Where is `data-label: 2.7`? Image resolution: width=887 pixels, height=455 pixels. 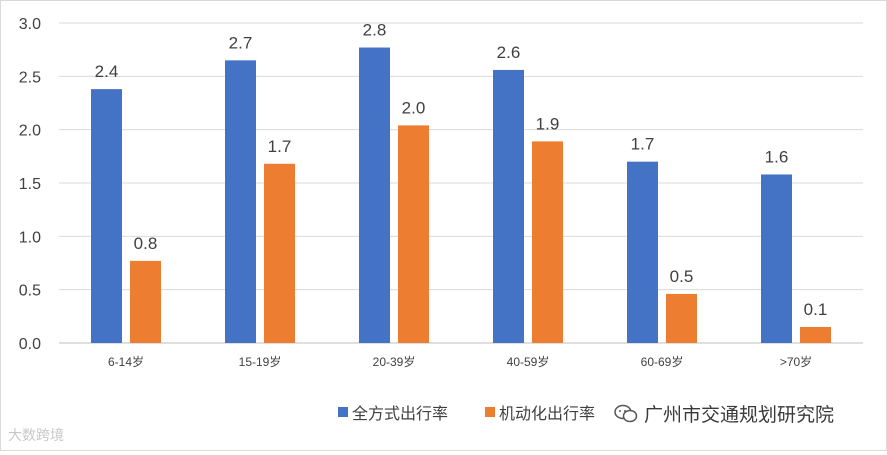
data-label: 2.7 is located at coordinates (241, 42).